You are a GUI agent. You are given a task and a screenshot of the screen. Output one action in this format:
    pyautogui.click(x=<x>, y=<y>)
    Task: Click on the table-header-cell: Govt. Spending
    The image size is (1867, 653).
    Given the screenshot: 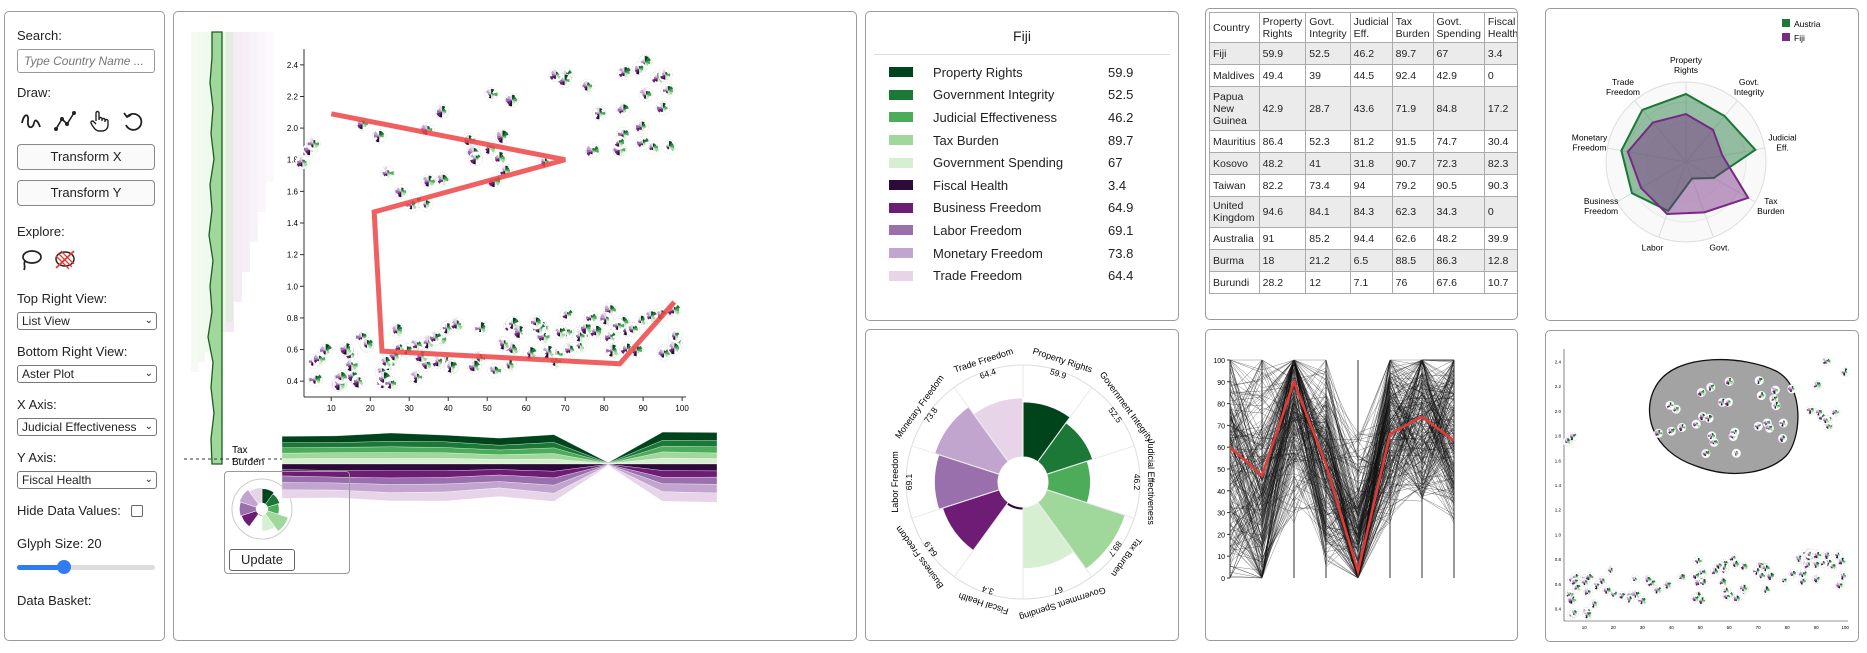 What is the action you would take?
    pyautogui.click(x=1458, y=27)
    